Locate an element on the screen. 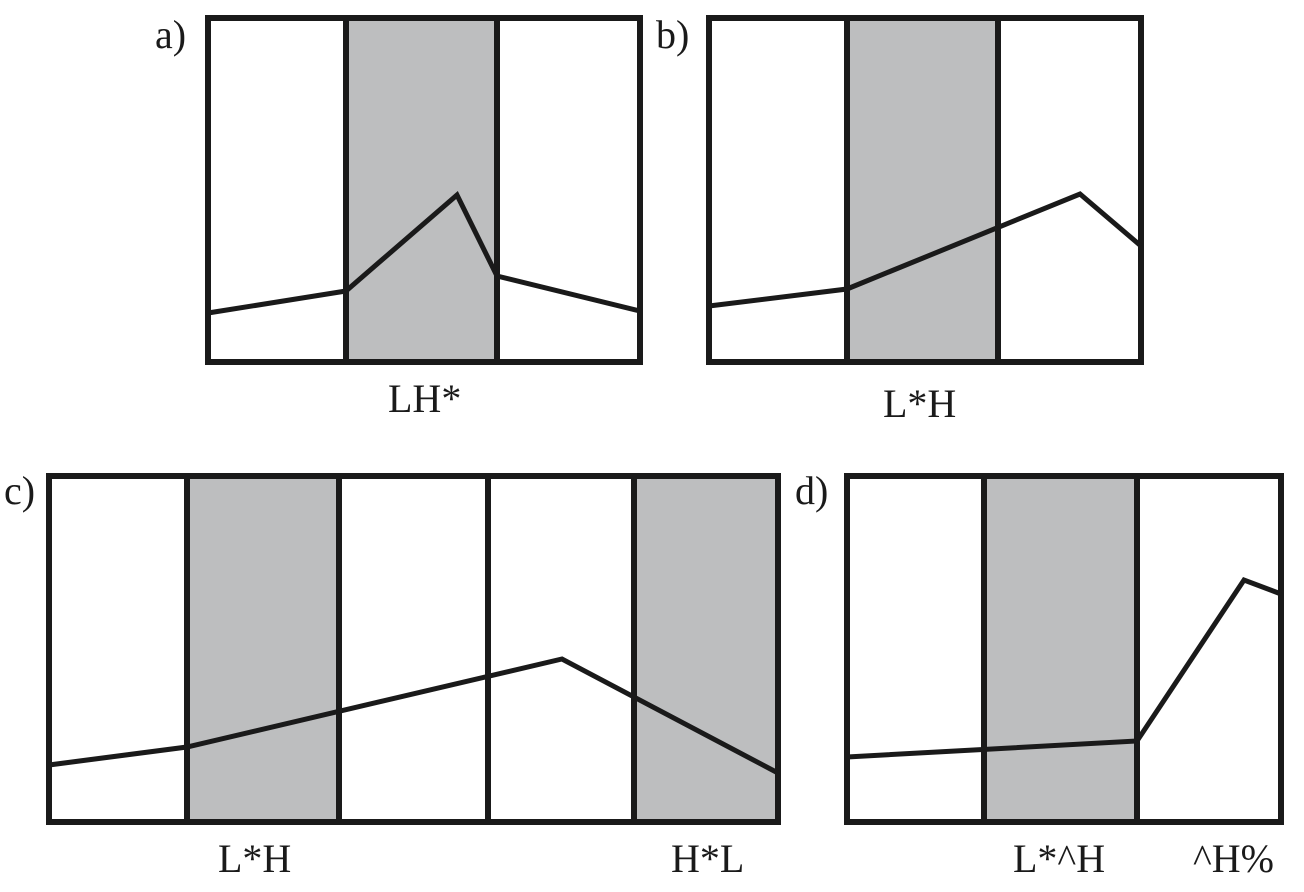 Image resolution: width=1304 pixels, height=892 pixels. panel-d-letter: d) is located at coordinates (811, 490).